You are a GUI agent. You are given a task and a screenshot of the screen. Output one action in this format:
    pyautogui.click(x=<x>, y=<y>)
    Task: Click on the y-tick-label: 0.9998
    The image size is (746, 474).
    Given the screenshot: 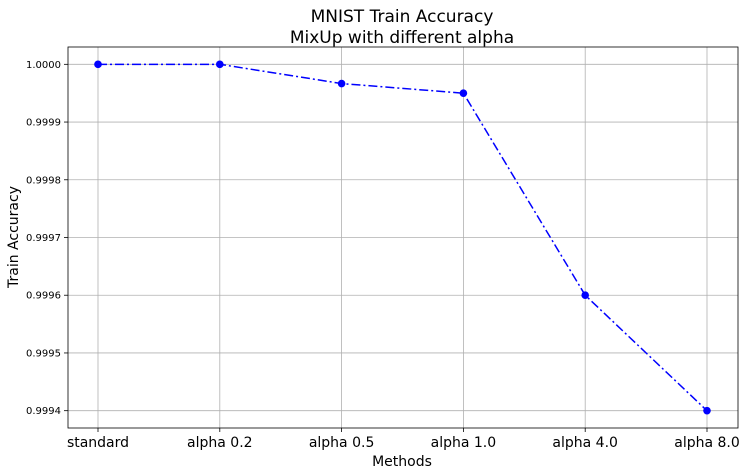 What is the action you would take?
    pyautogui.click(x=43, y=180)
    